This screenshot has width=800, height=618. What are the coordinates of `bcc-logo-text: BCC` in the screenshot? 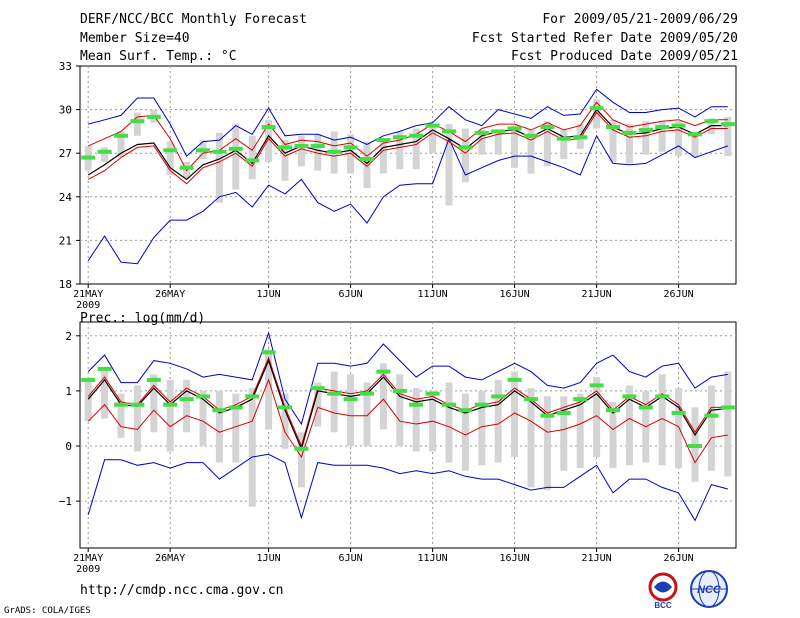 It's located at (663, 605).